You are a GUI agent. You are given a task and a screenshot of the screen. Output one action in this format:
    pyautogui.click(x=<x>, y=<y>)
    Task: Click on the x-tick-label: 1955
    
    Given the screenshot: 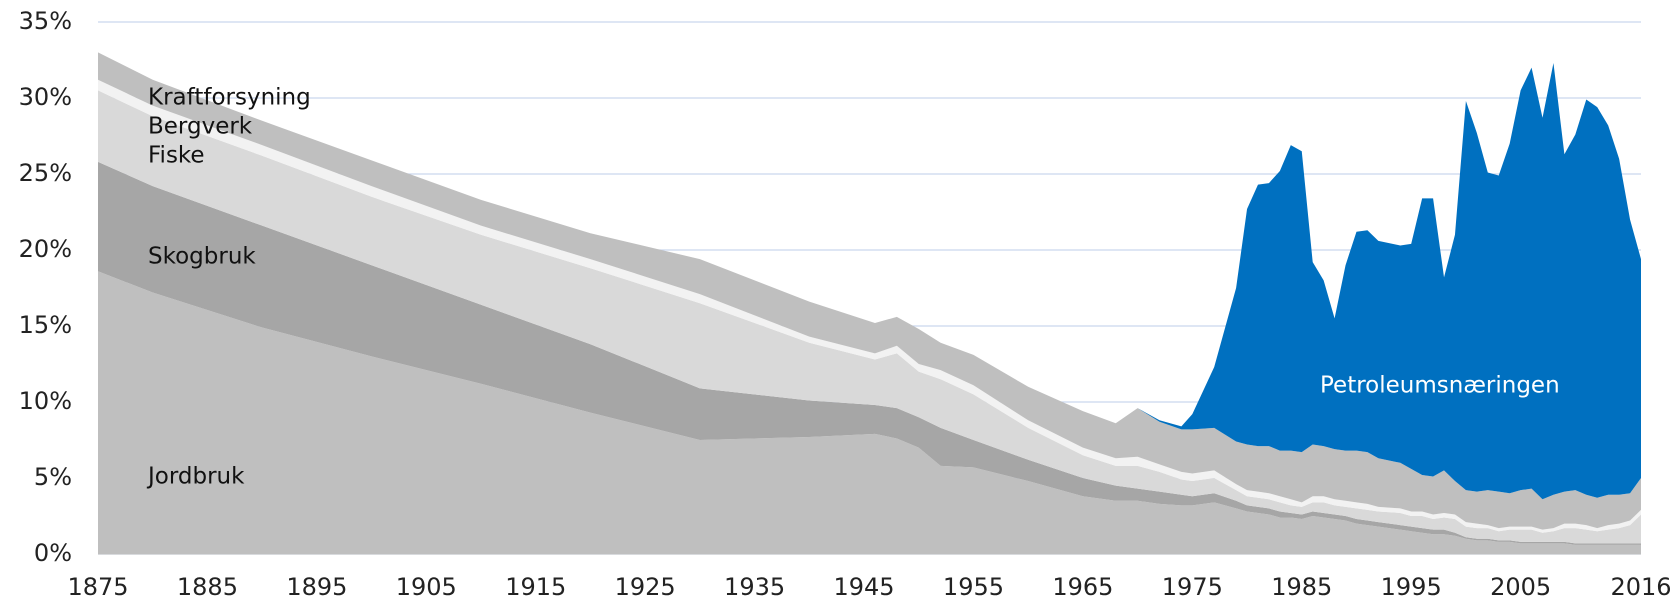 What is the action you would take?
    pyautogui.click(x=973, y=587)
    